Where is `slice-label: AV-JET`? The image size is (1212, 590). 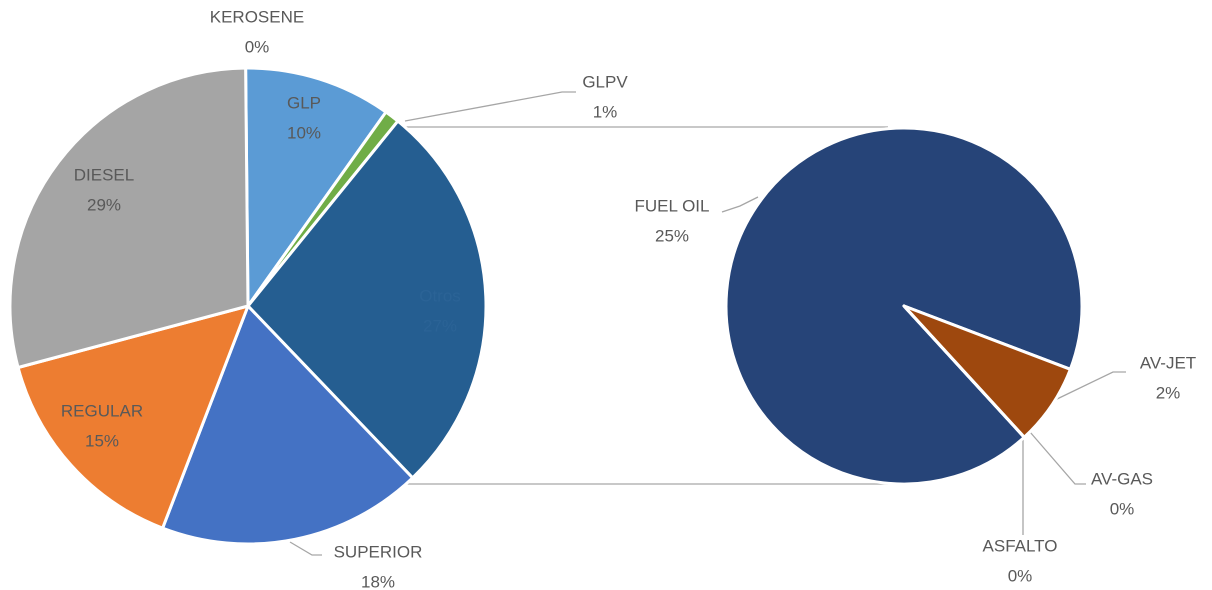
slice-label: AV-JET is located at coordinates (1168, 362).